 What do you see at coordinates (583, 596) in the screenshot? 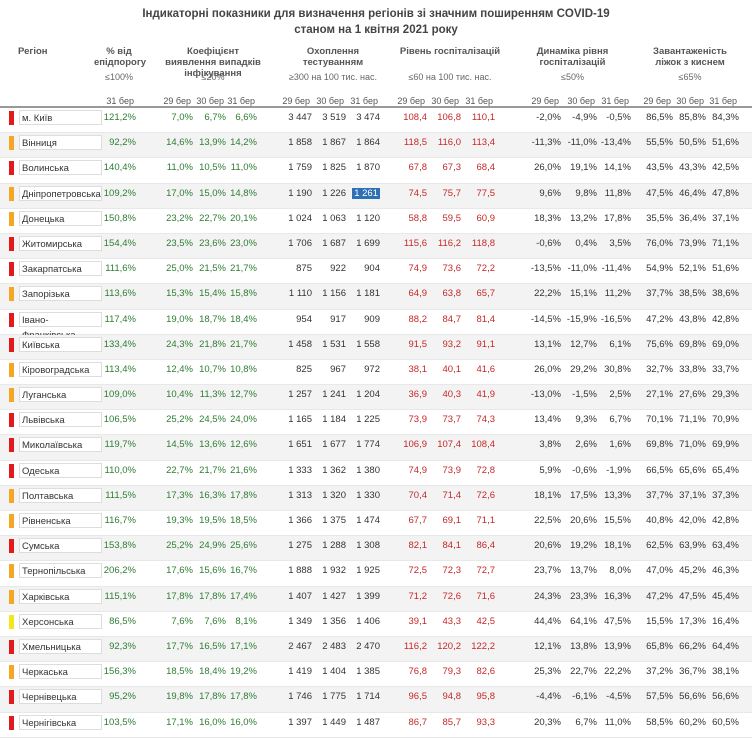
I see `cell-dyn: 23,3%` at bounding box center [583, 596].